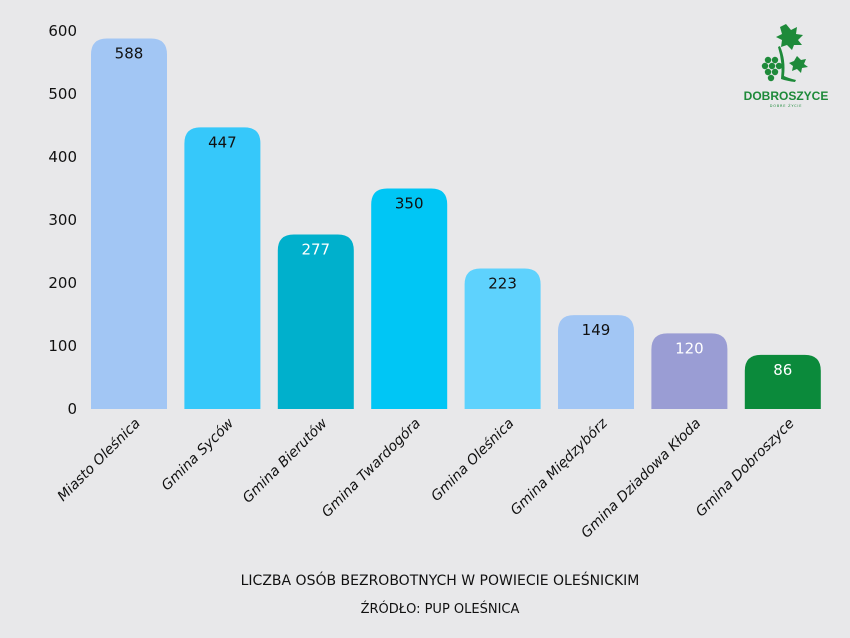  I want to click on y-tick-label: 100, so click(62, 346).